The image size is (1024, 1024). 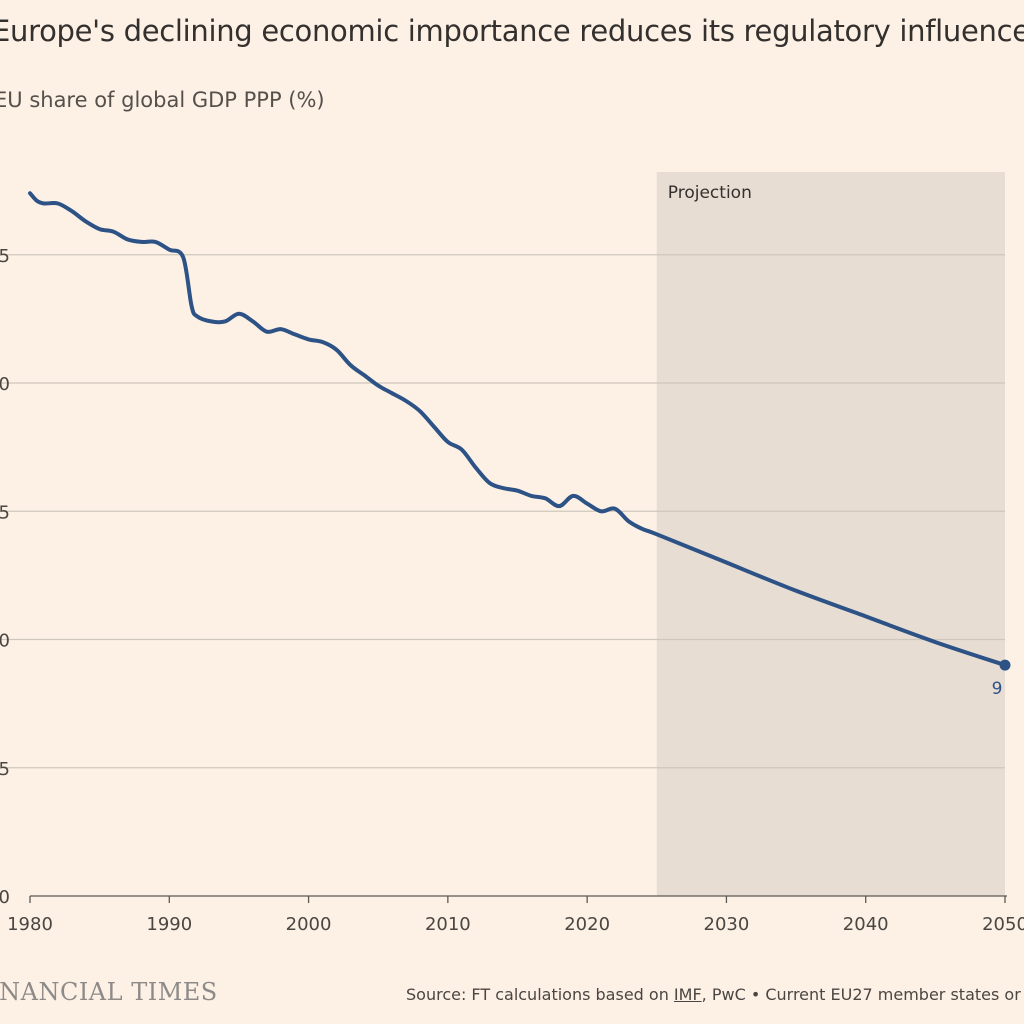 What do you see at coordinates (5, 256) in the screenshot?
I see `y-tick-label-25: 25` at bounding box center [5, 256].